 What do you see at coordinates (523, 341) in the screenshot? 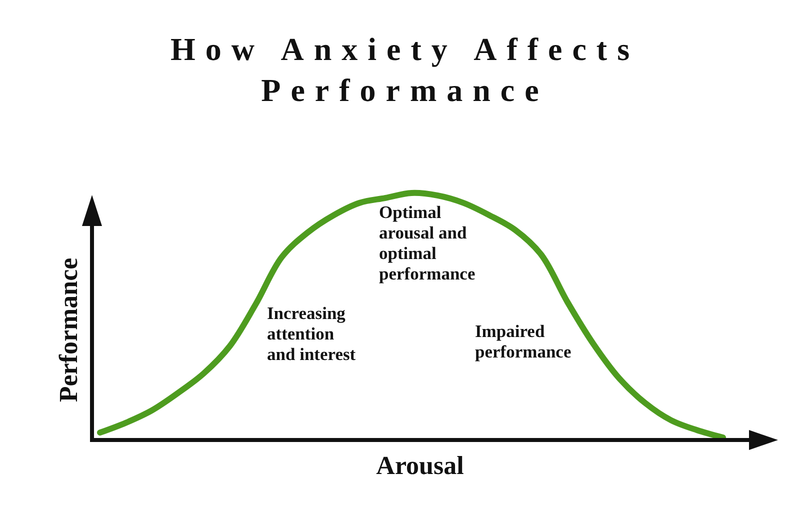
I see `annotation: Impaired performance` at bounding box center [523, 341].